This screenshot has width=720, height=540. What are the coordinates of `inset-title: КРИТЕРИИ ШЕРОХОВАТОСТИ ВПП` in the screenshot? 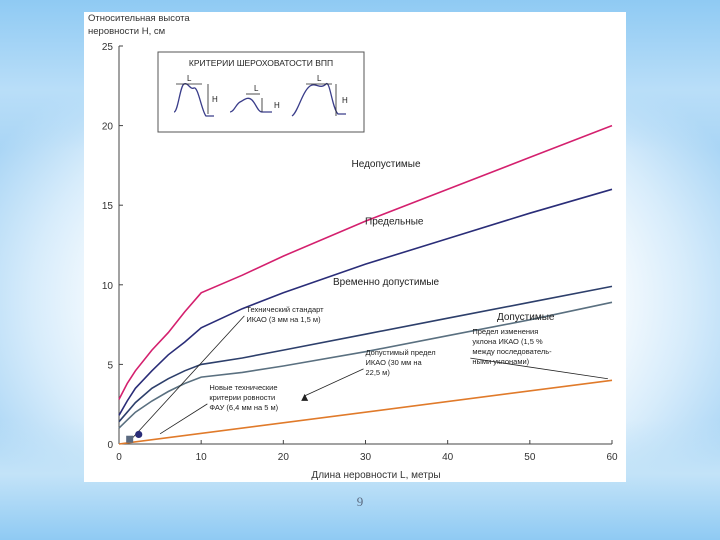 It's located at (261, 63).